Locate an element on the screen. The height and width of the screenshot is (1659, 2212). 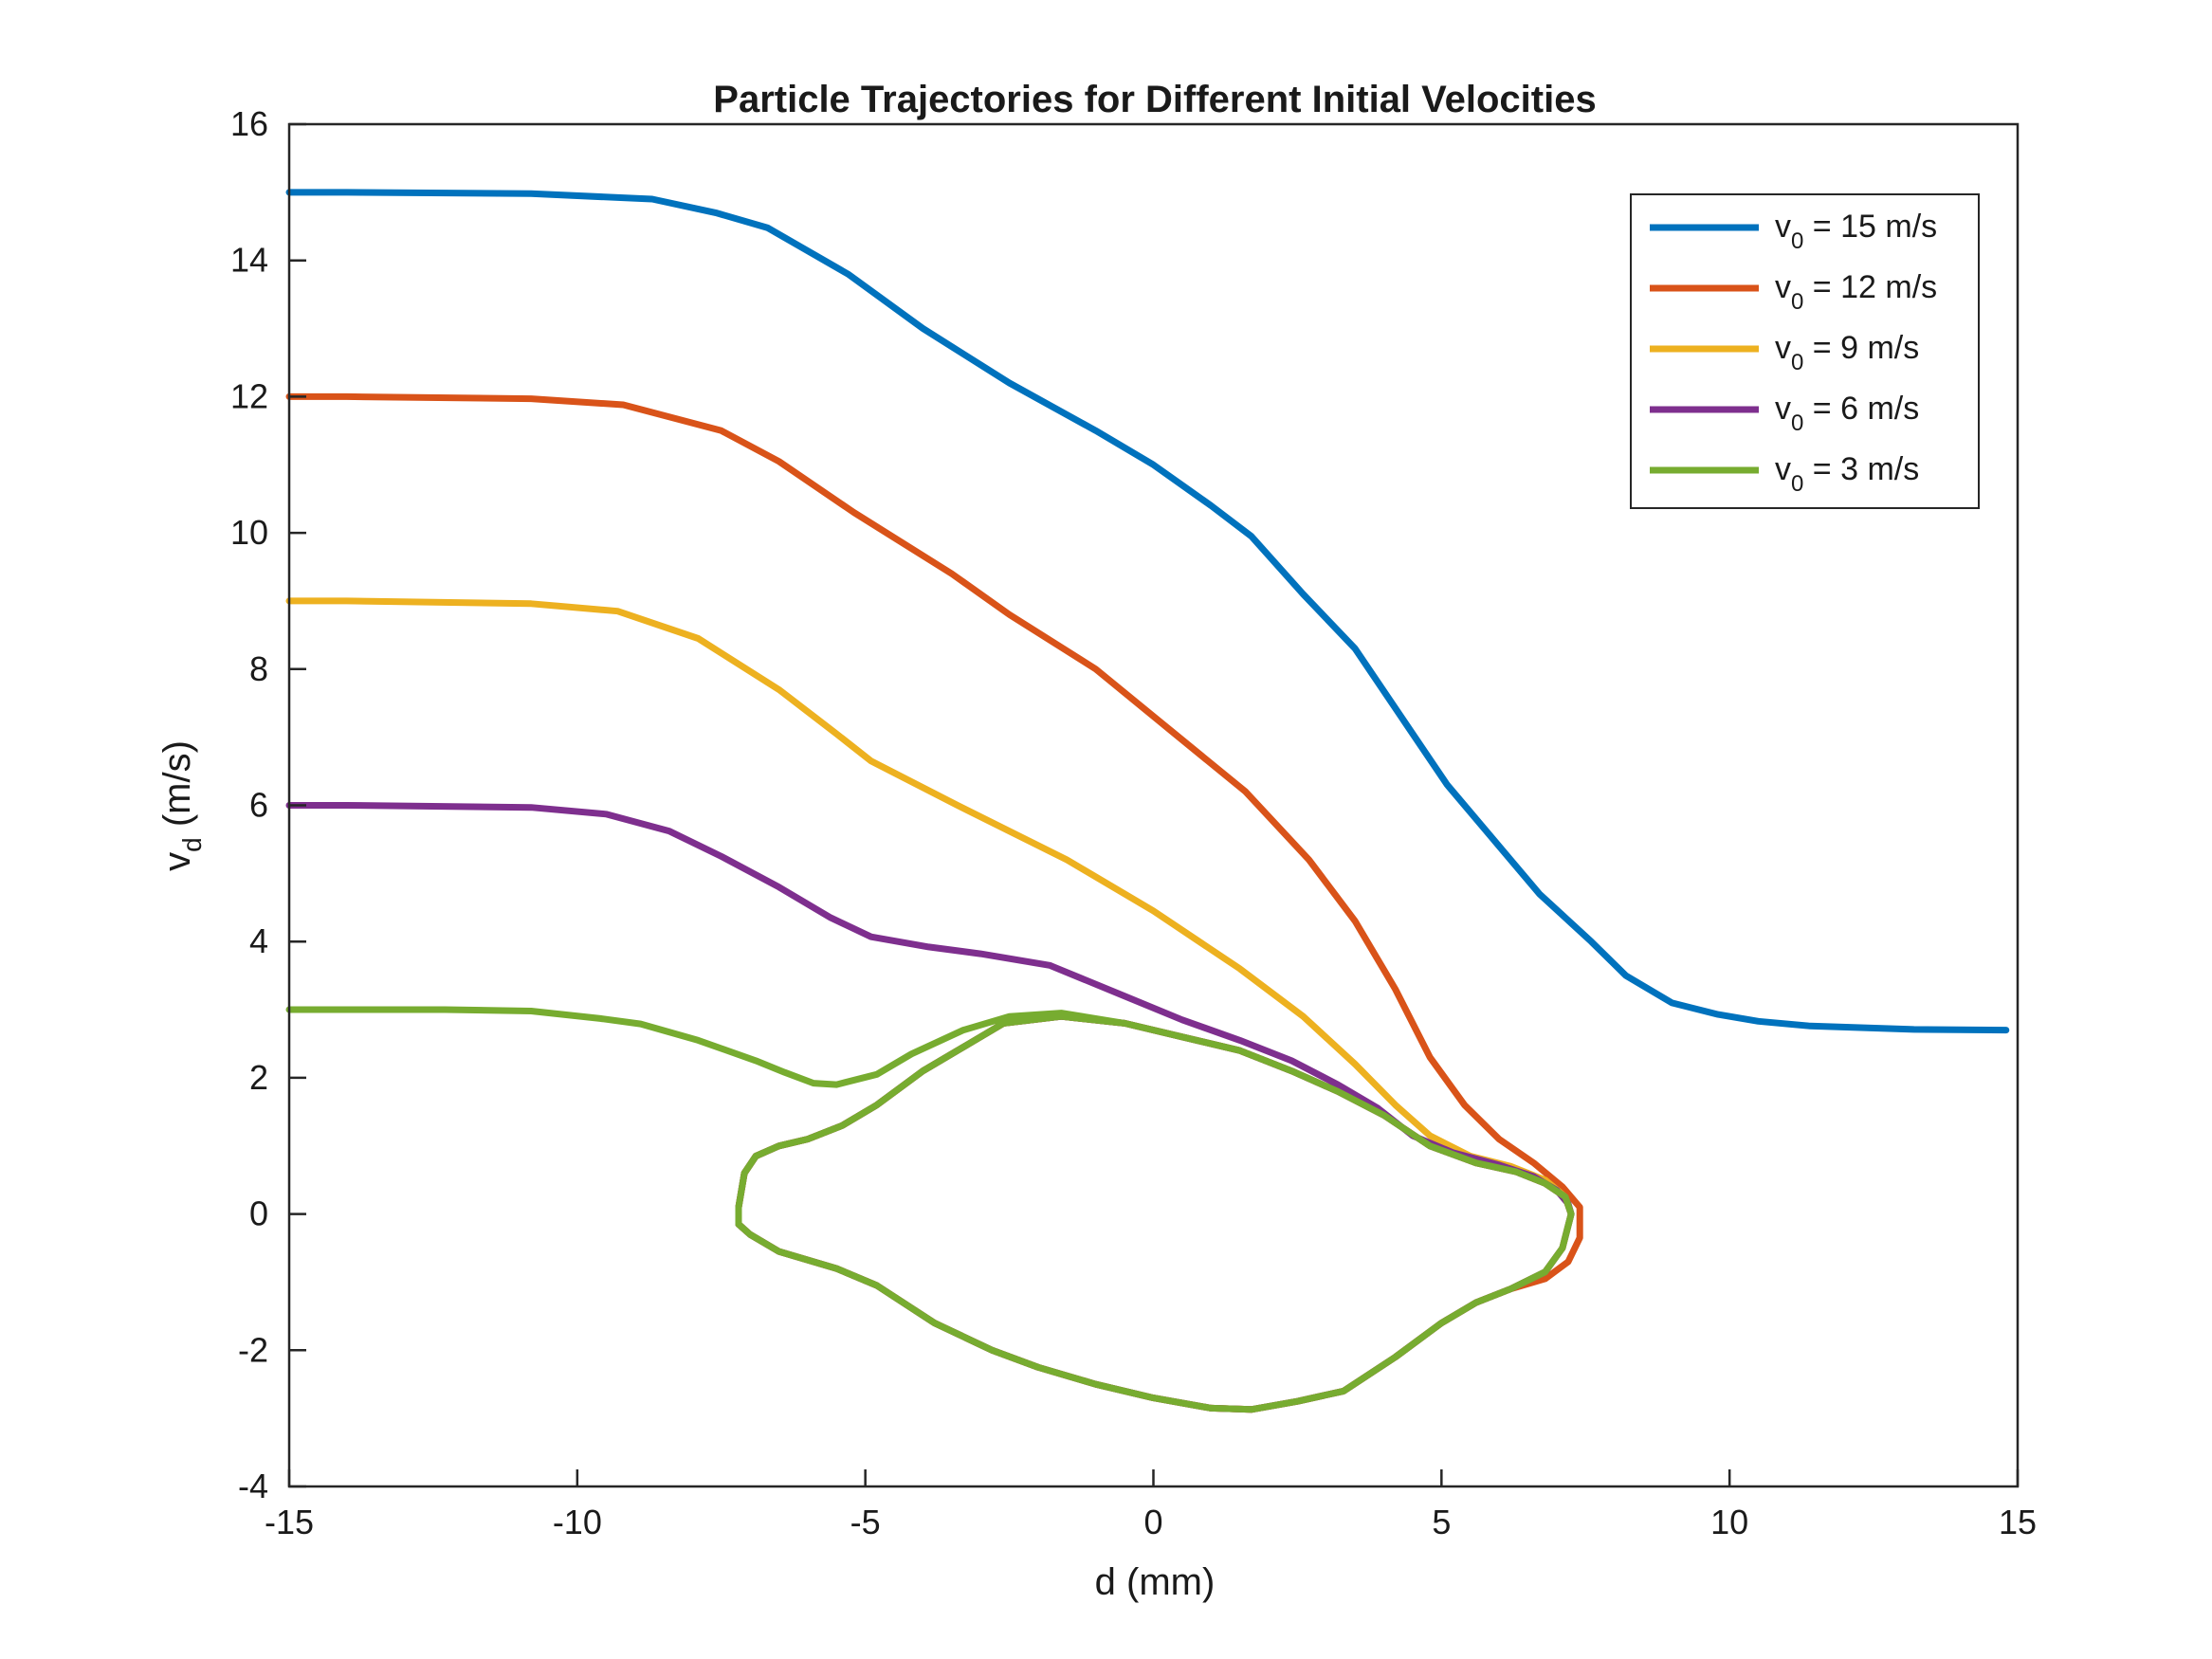
legend-entry: v0 = 15 m/s is located at coordinates (1856, 231).